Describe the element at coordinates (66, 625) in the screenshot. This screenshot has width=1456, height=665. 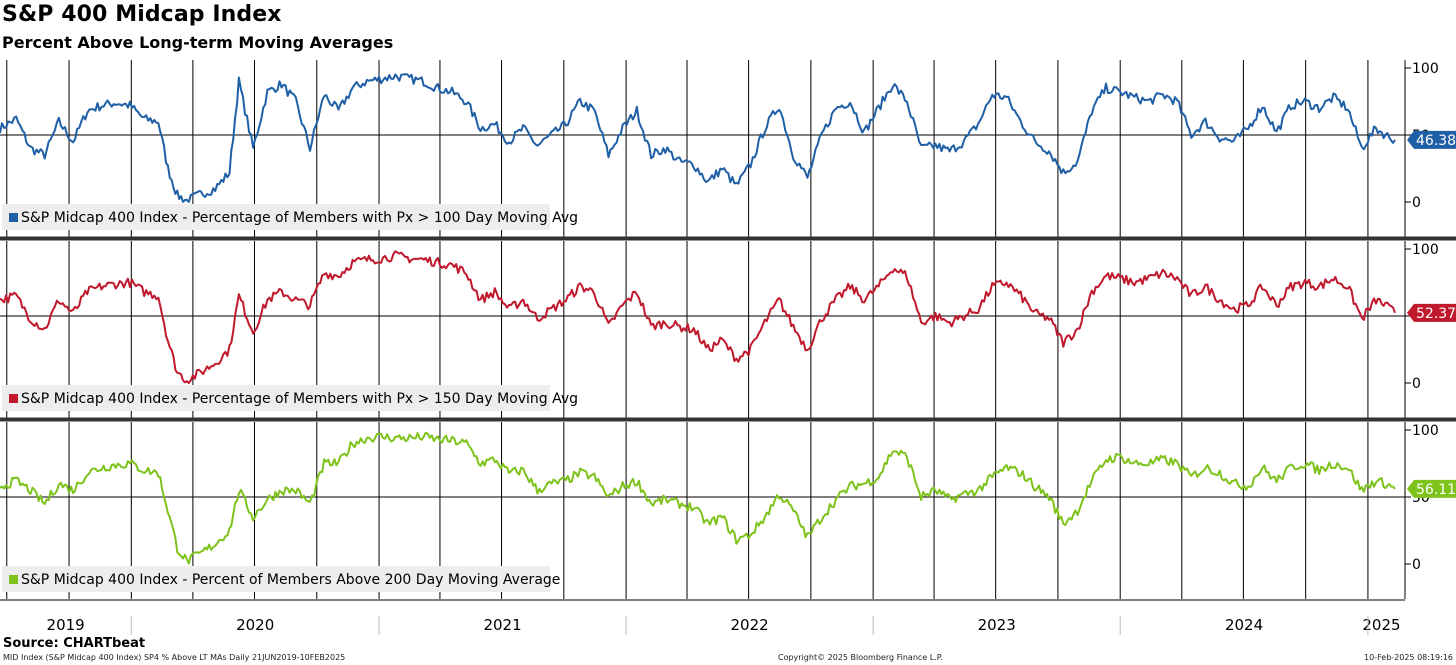
I see `x-year-label: 2019` at that location.